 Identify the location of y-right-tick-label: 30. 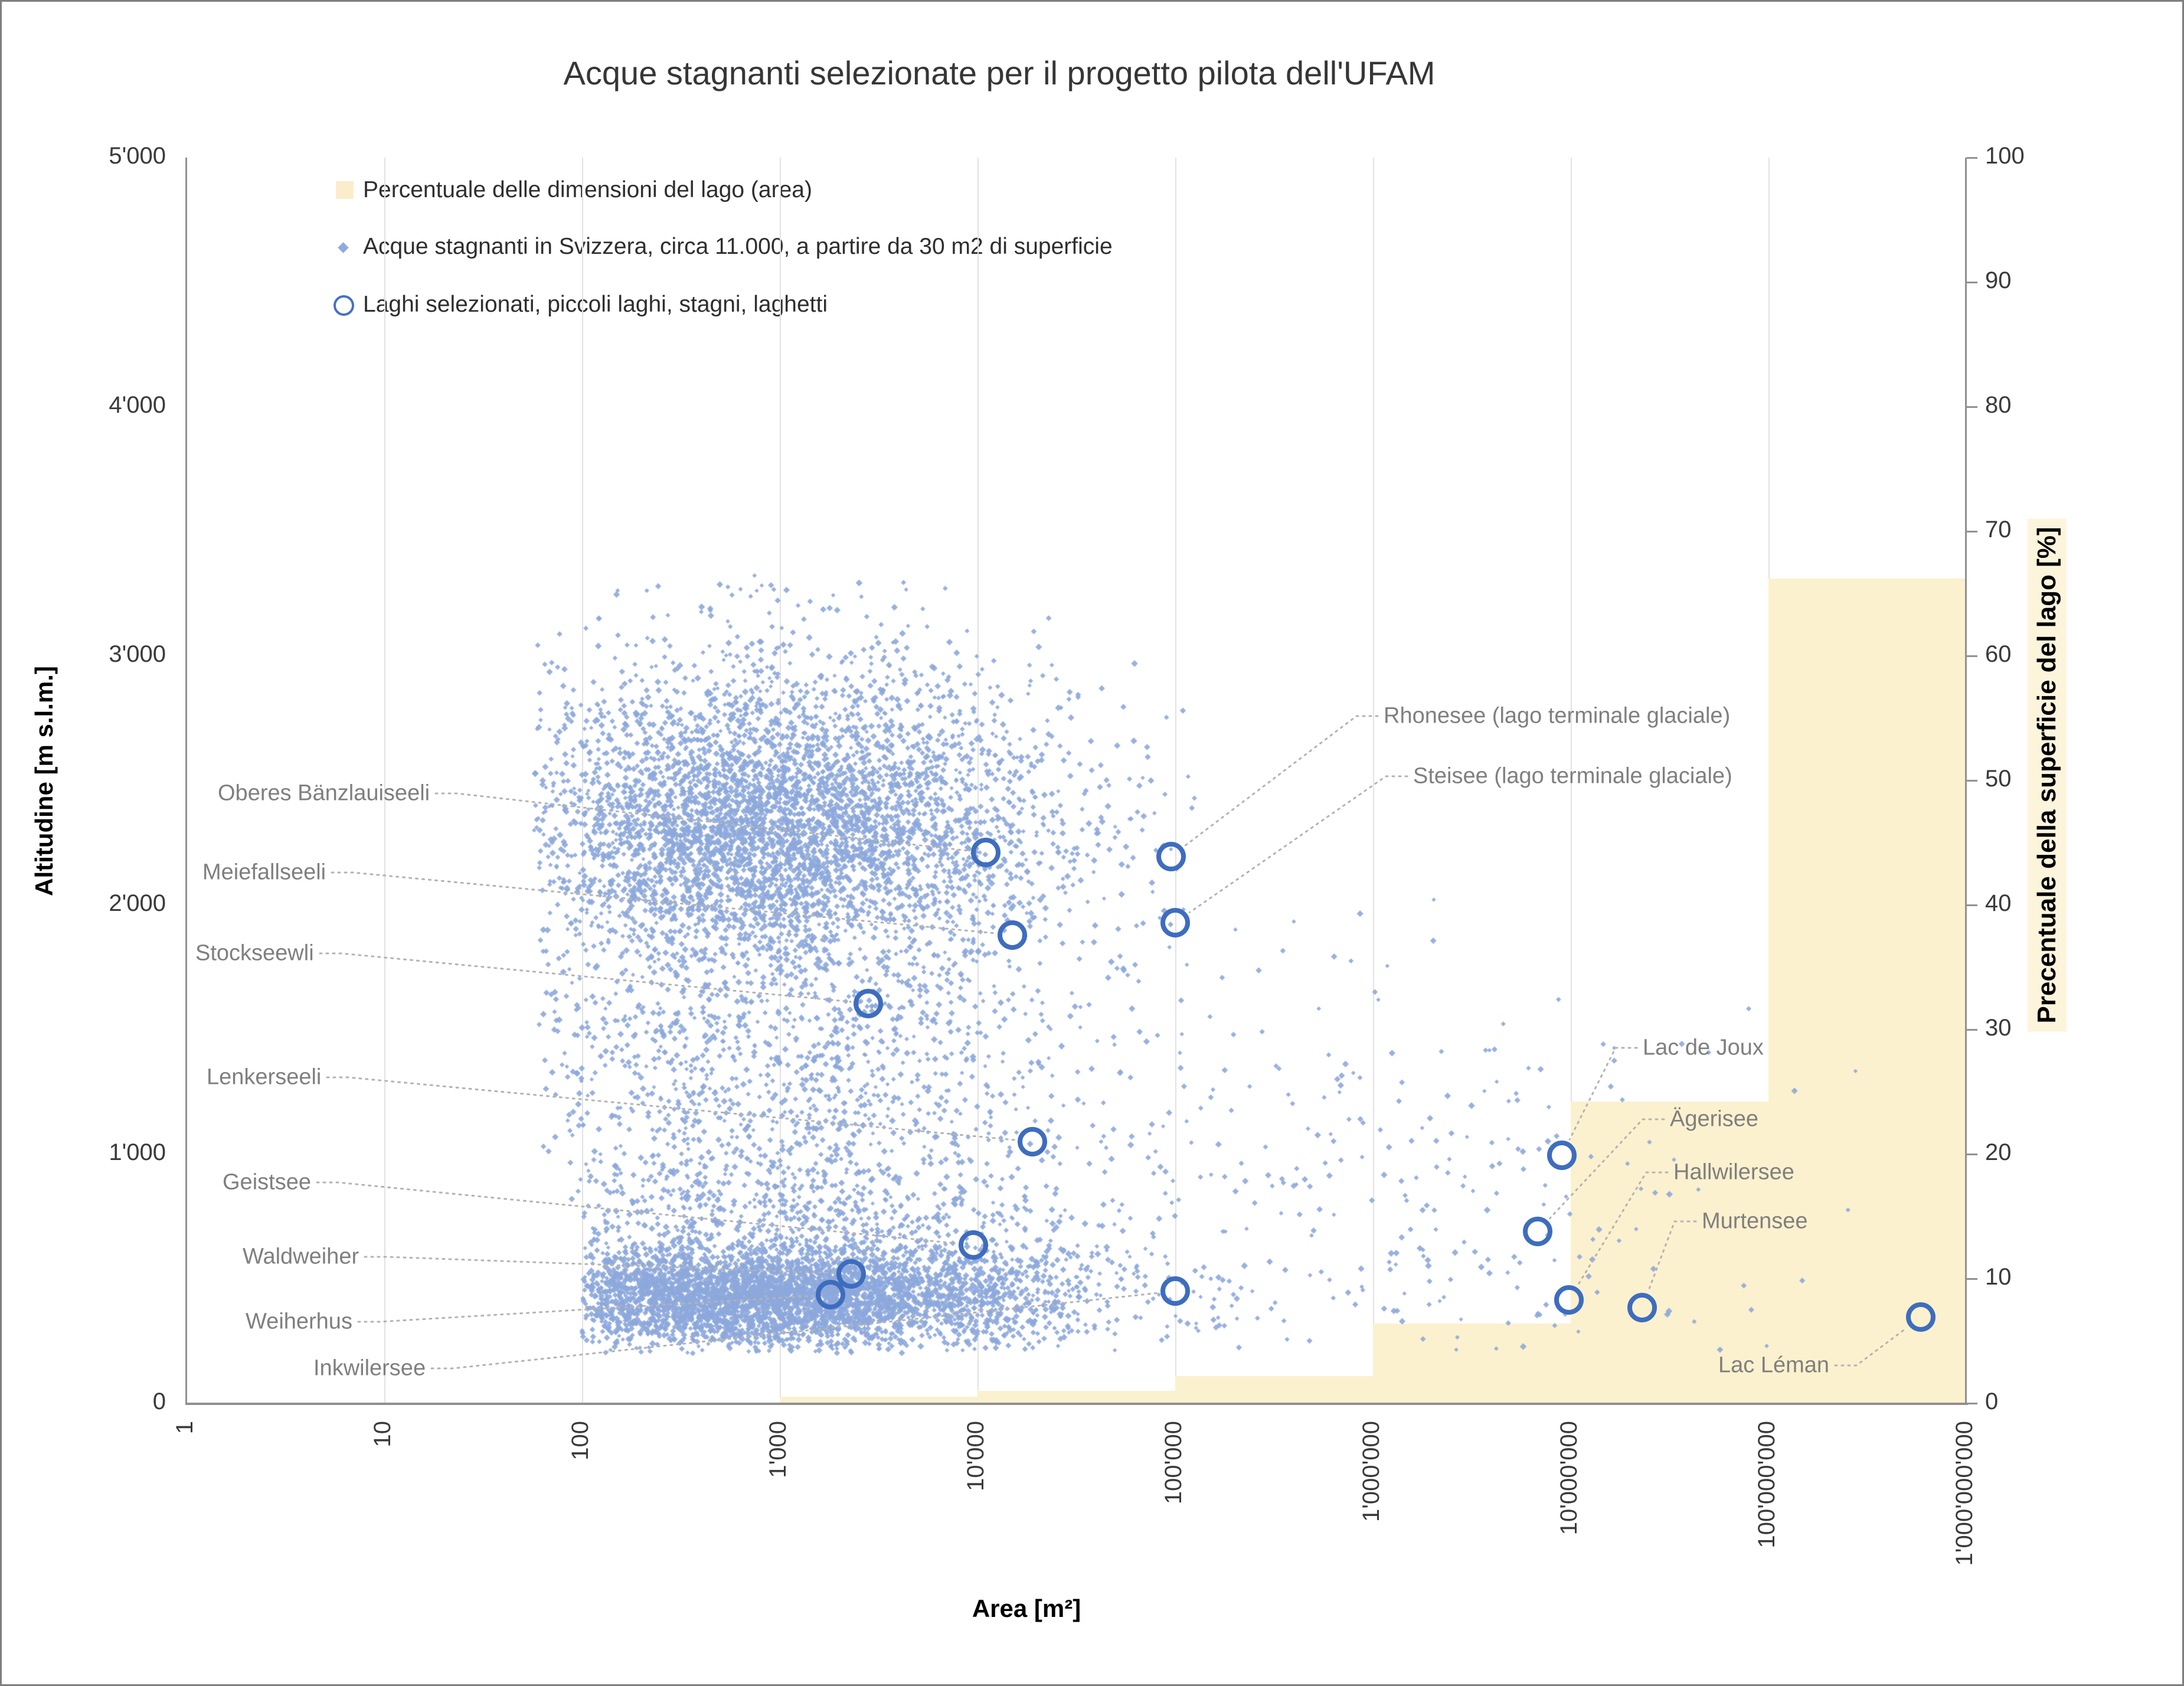
(1998, 1028).